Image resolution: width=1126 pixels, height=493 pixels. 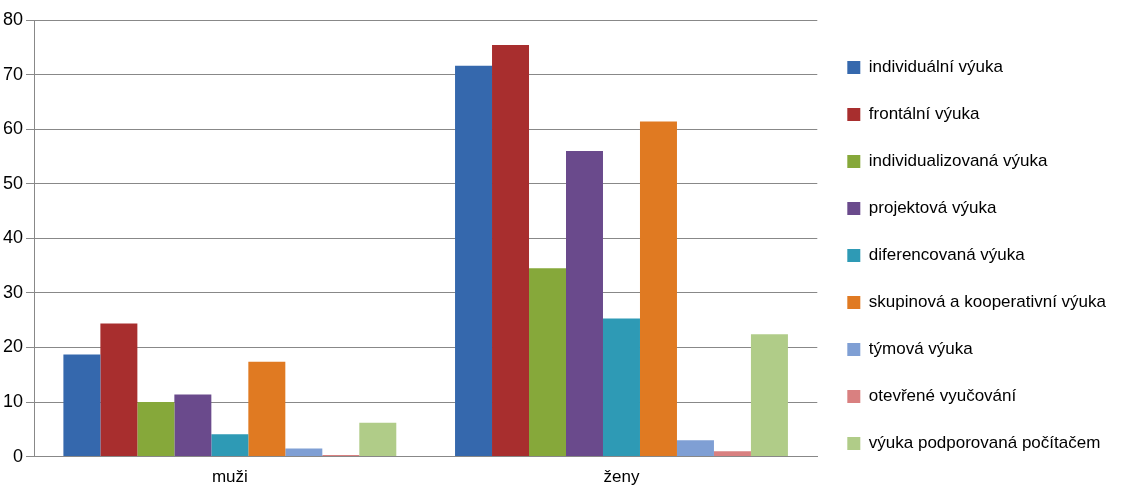 I want to click on y-tick-label: 80, so click(x=13, y=18).